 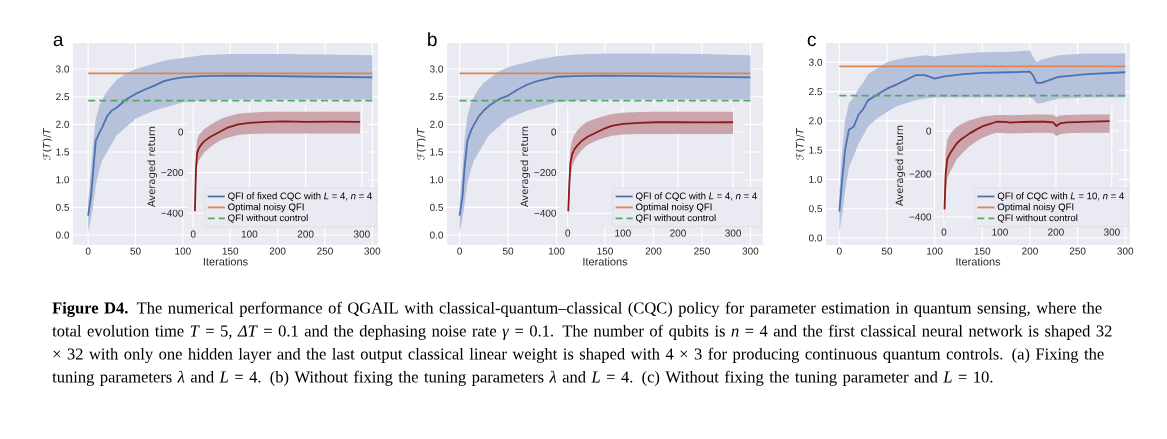 I want to click on chart-title: b, so click(x=432, y=39).